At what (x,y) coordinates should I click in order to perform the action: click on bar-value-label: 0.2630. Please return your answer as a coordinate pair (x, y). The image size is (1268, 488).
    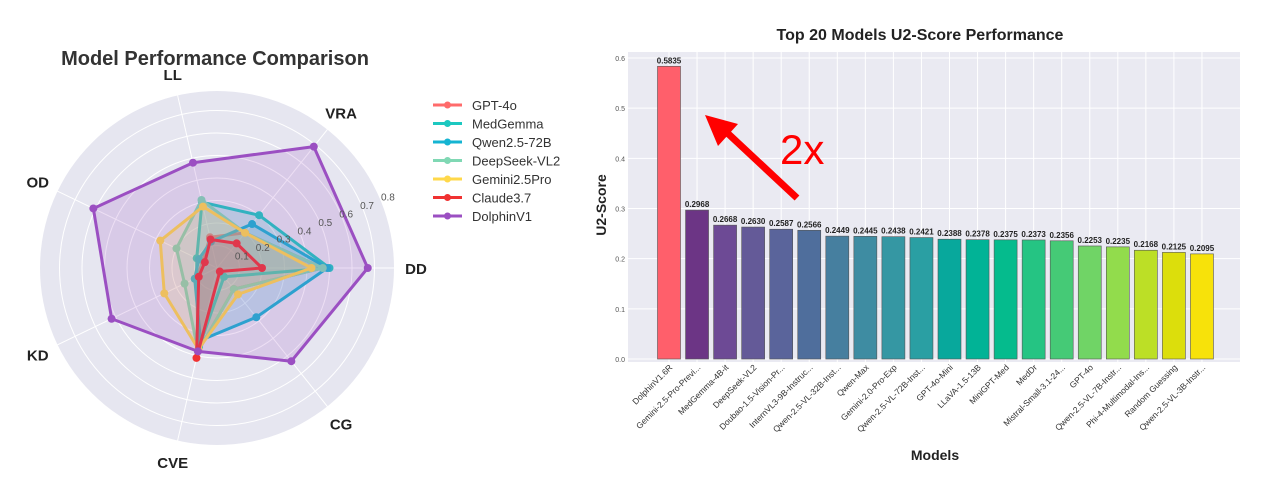
    Looking at the image, I should click on (753, 221).